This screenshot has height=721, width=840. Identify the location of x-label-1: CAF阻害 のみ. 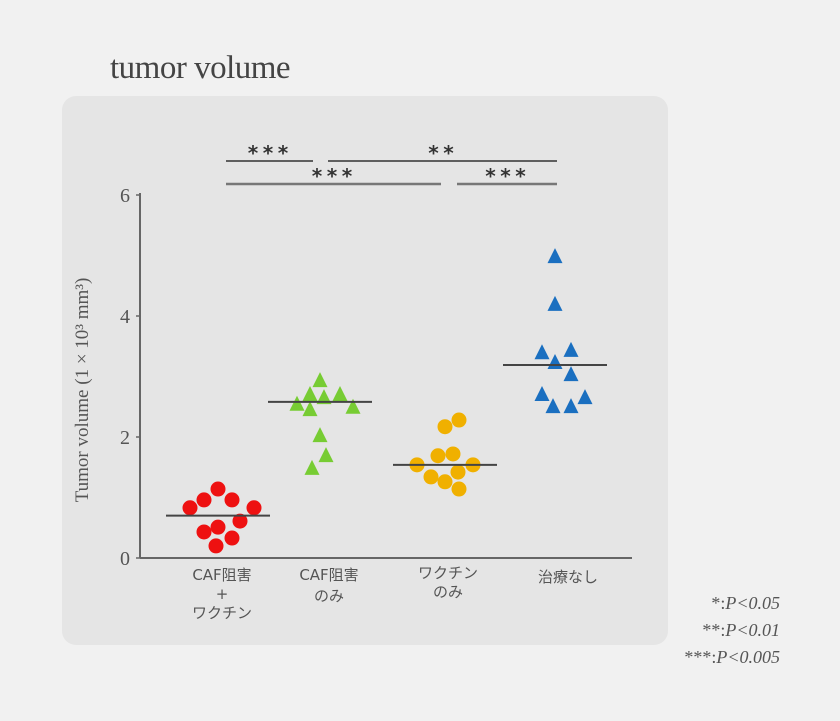
(329, 585).